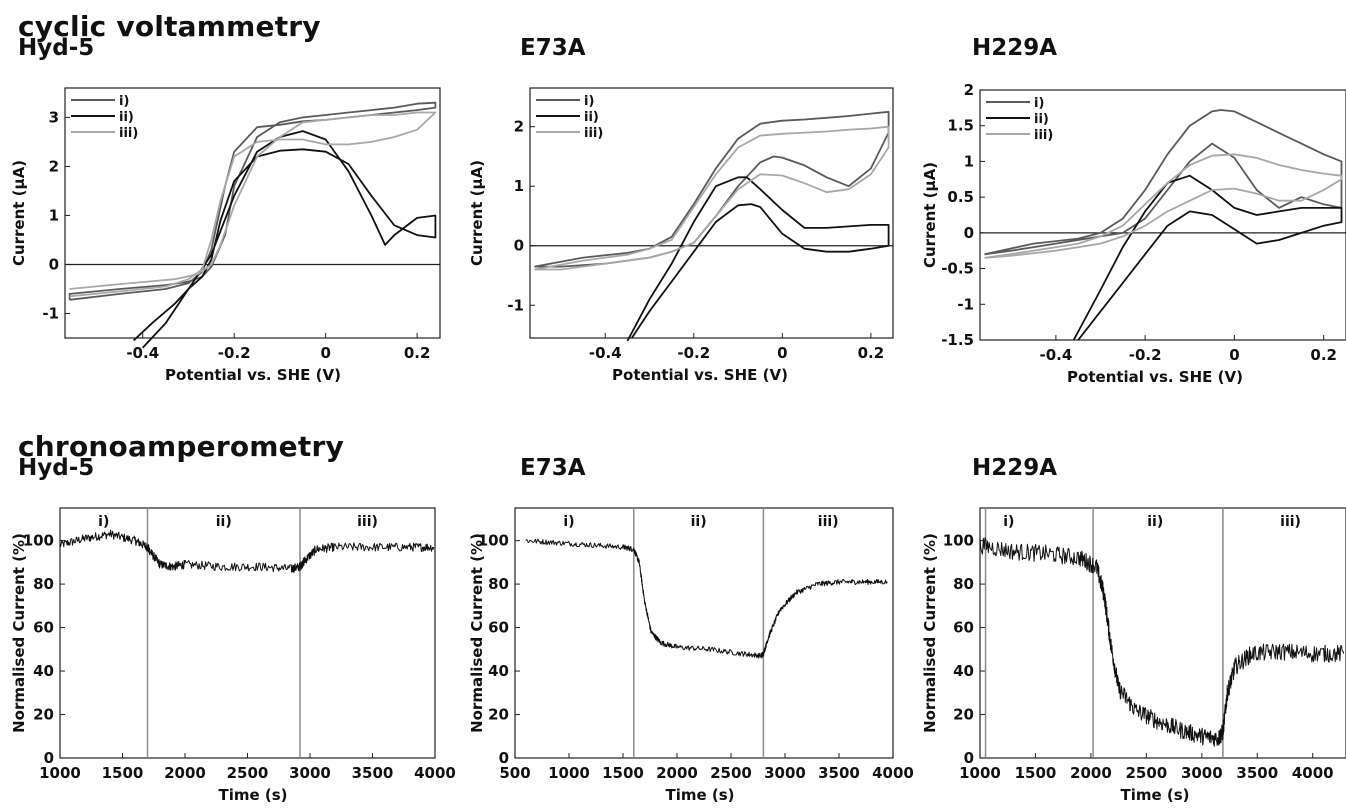 Image resolution: width=1346 pixels, height=809 pixels. What do you see at coordinates (56, 48) in the screenshot?
I see `chart-title: Hyd-5` at bounding box center [56, 48].